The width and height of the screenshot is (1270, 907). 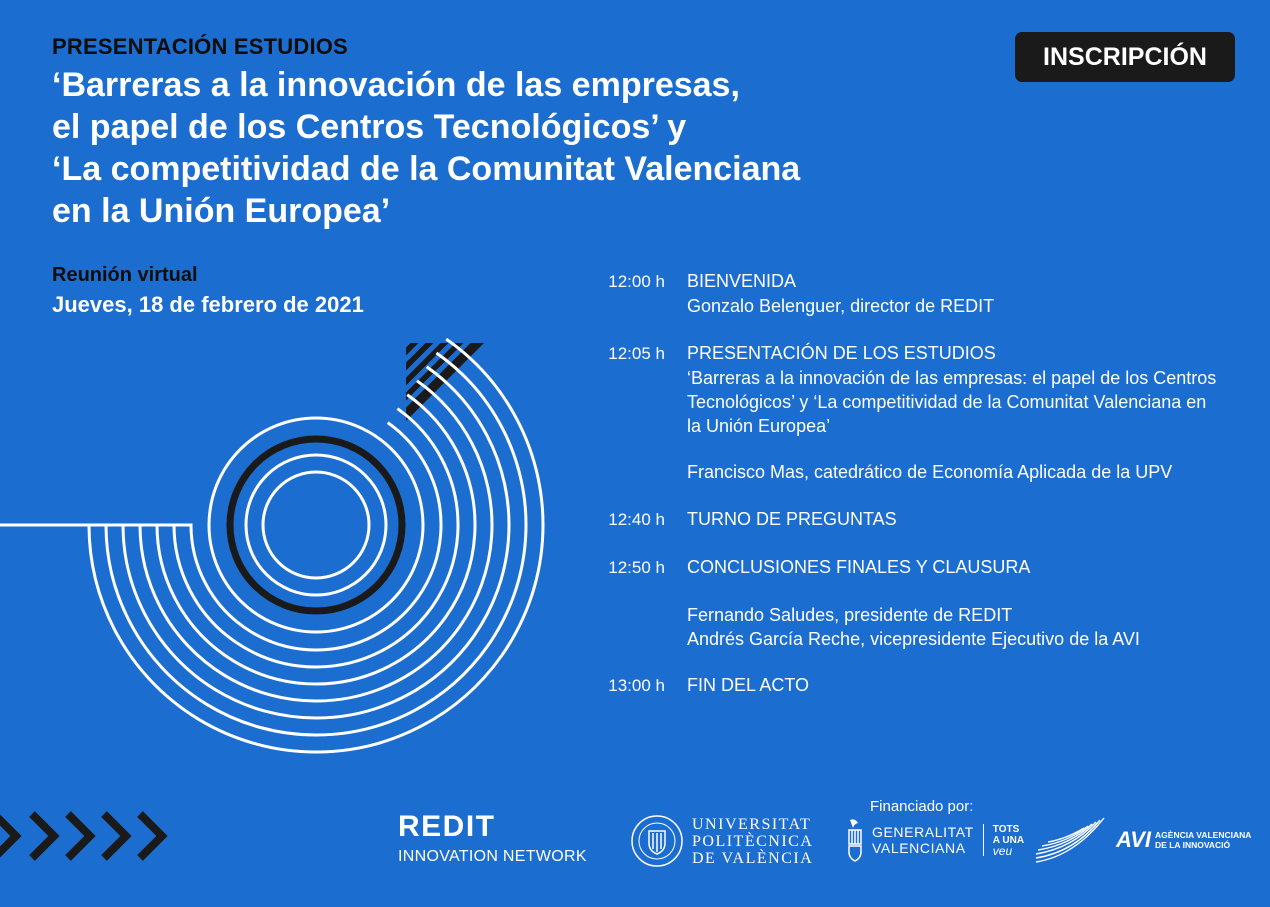 What do you see at coordinates (208, 304) in the screenshot?
I see `meeting-date: Jueves, 18 de febrero de 2021` at bounding box center [208, 304].